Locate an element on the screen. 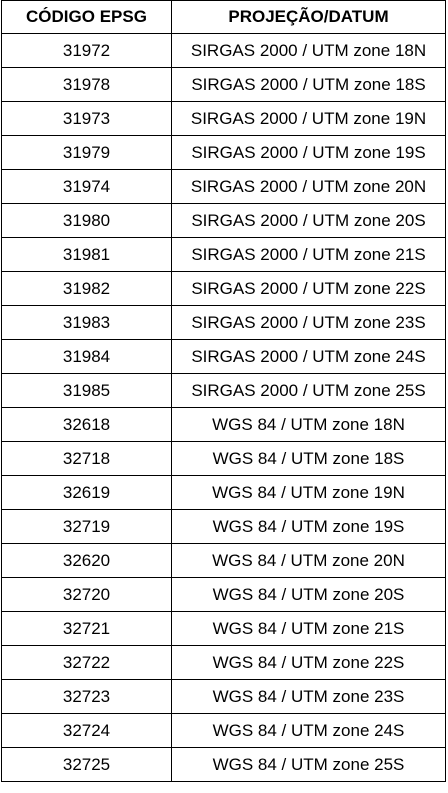 The height and width of the screenshot is (793, 448). projection-datum-cell: SIRGAS 2000 / UTM zone 21S is located at coordinates (308, 254).